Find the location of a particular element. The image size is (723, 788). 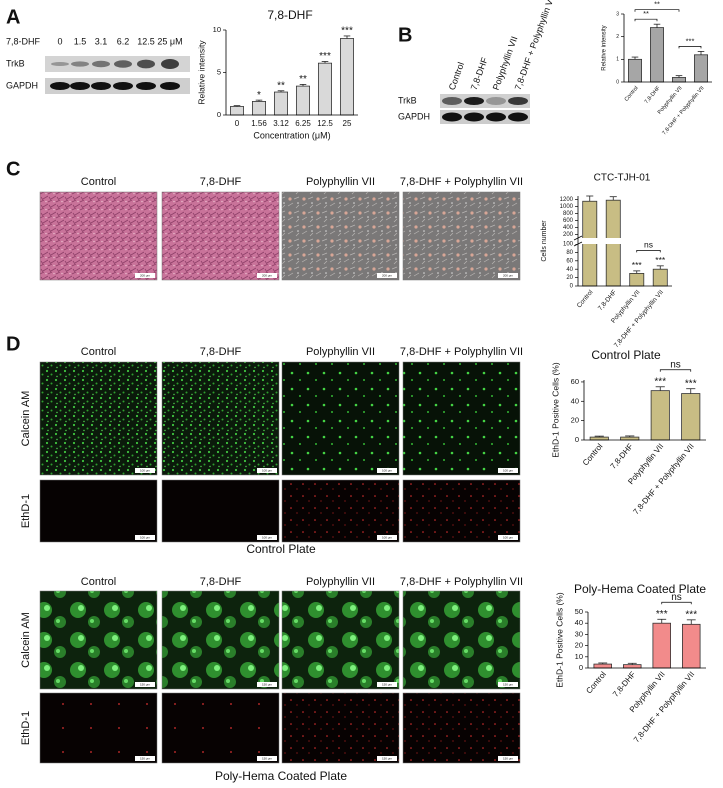

y-tick-label: 1 is located at coordinates (617, 60).